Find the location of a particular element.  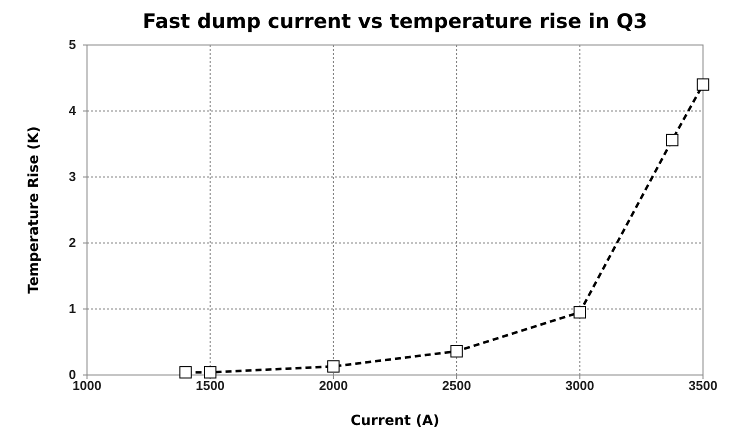

y-tick-label: 4 is located at coordinates (72, 110).